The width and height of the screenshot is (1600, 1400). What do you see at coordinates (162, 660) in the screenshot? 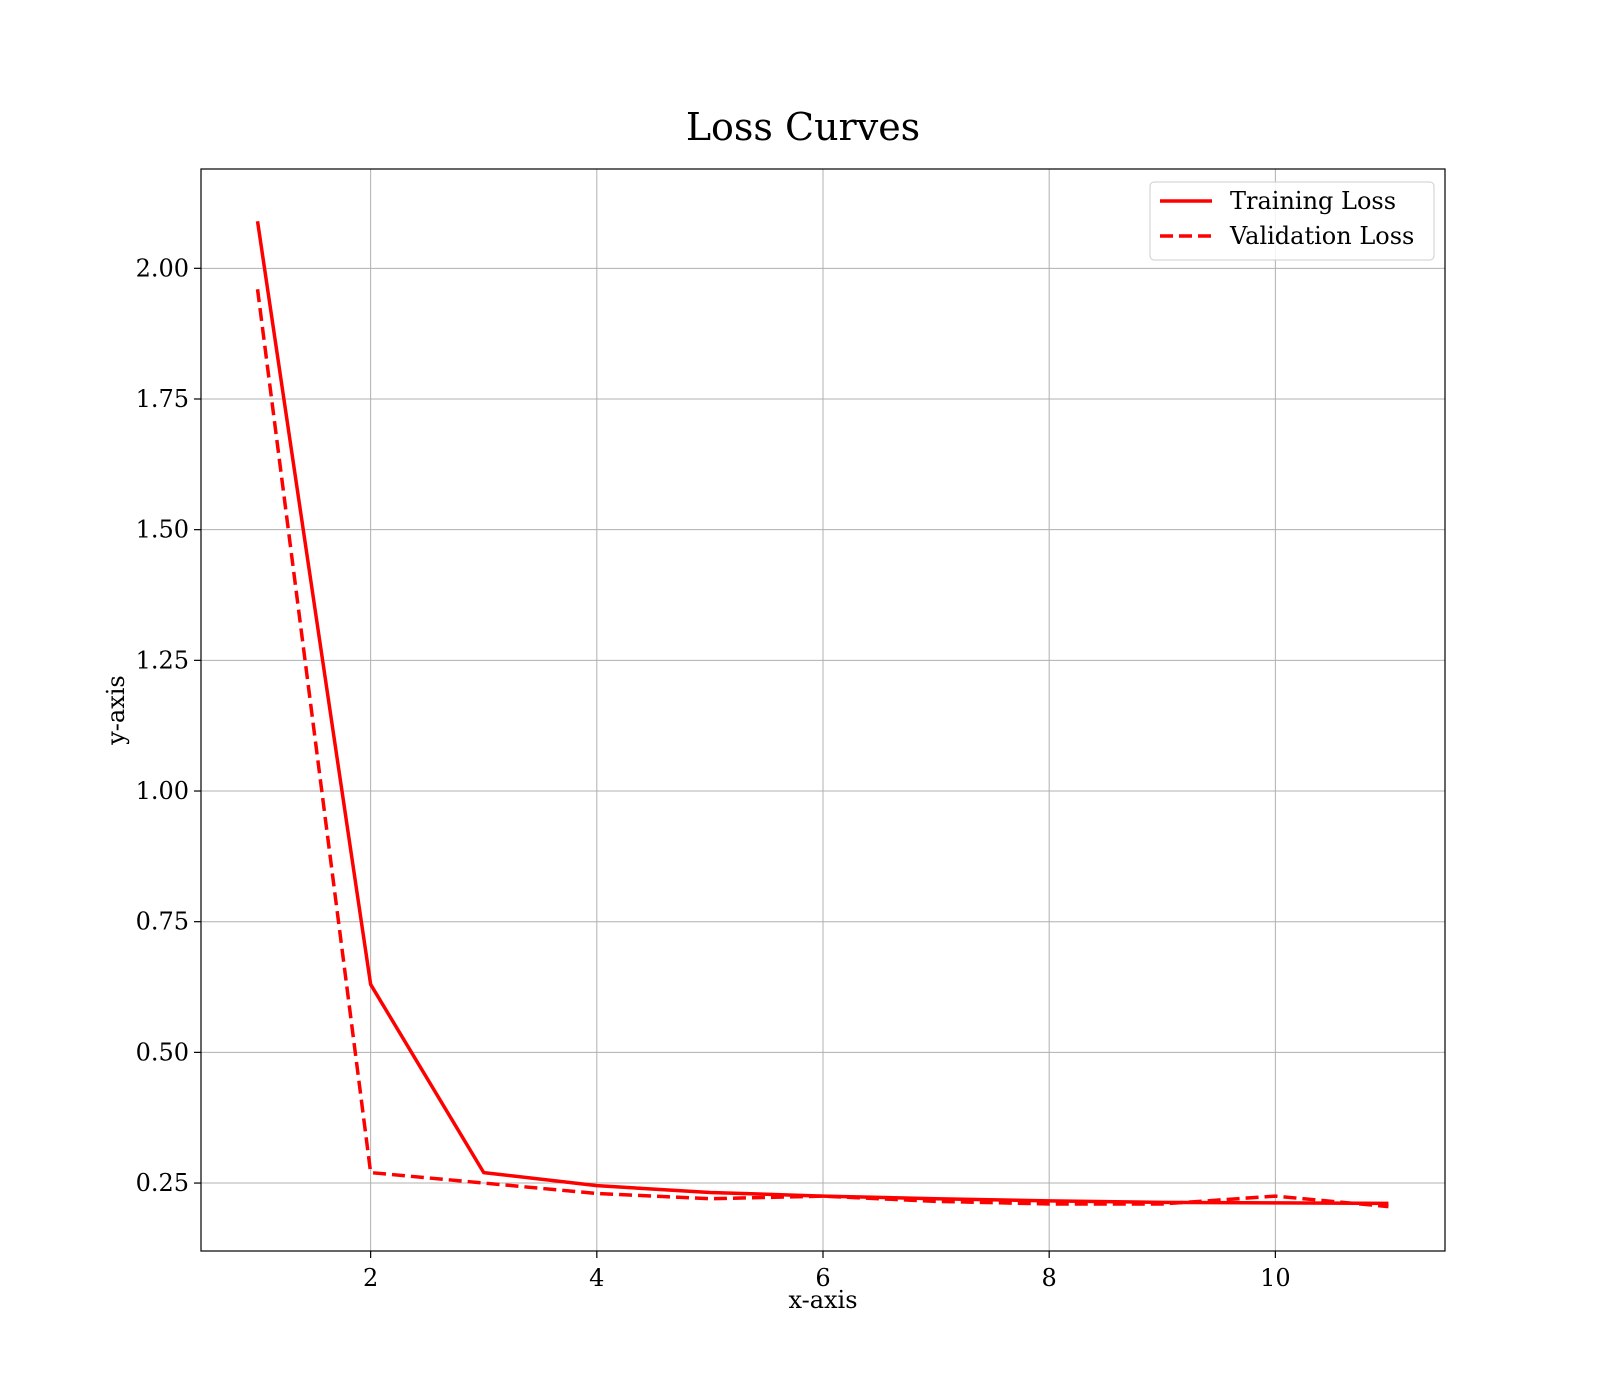
I see `y-tick-label: 1.25` at bounding box center [162, 660].